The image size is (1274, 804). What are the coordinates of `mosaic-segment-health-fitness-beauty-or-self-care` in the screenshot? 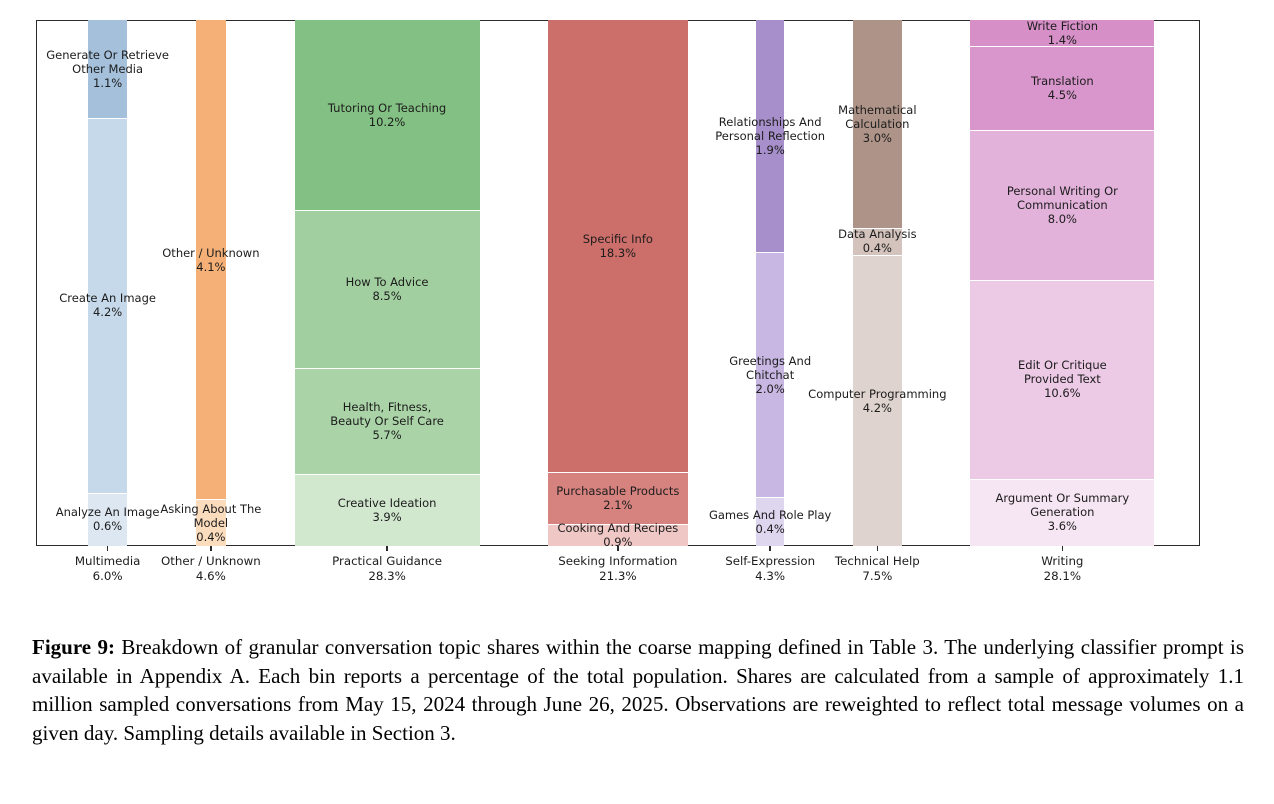 It's located at (387, 420).